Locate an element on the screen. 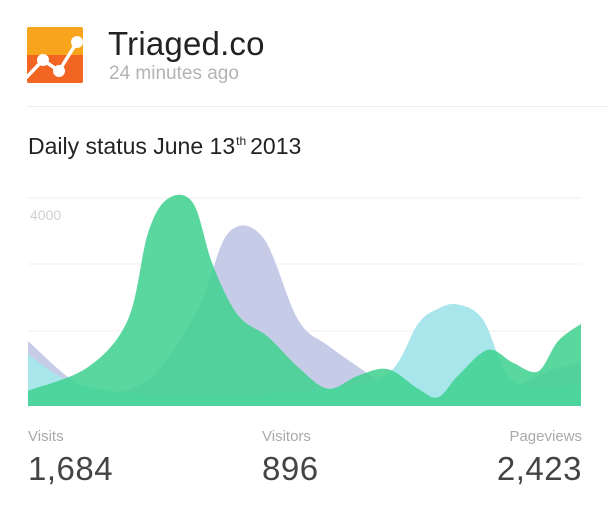 This screenshot has width=608, height=508. title-prefix: Daily status June 13 is located at coordinates (132, 146).